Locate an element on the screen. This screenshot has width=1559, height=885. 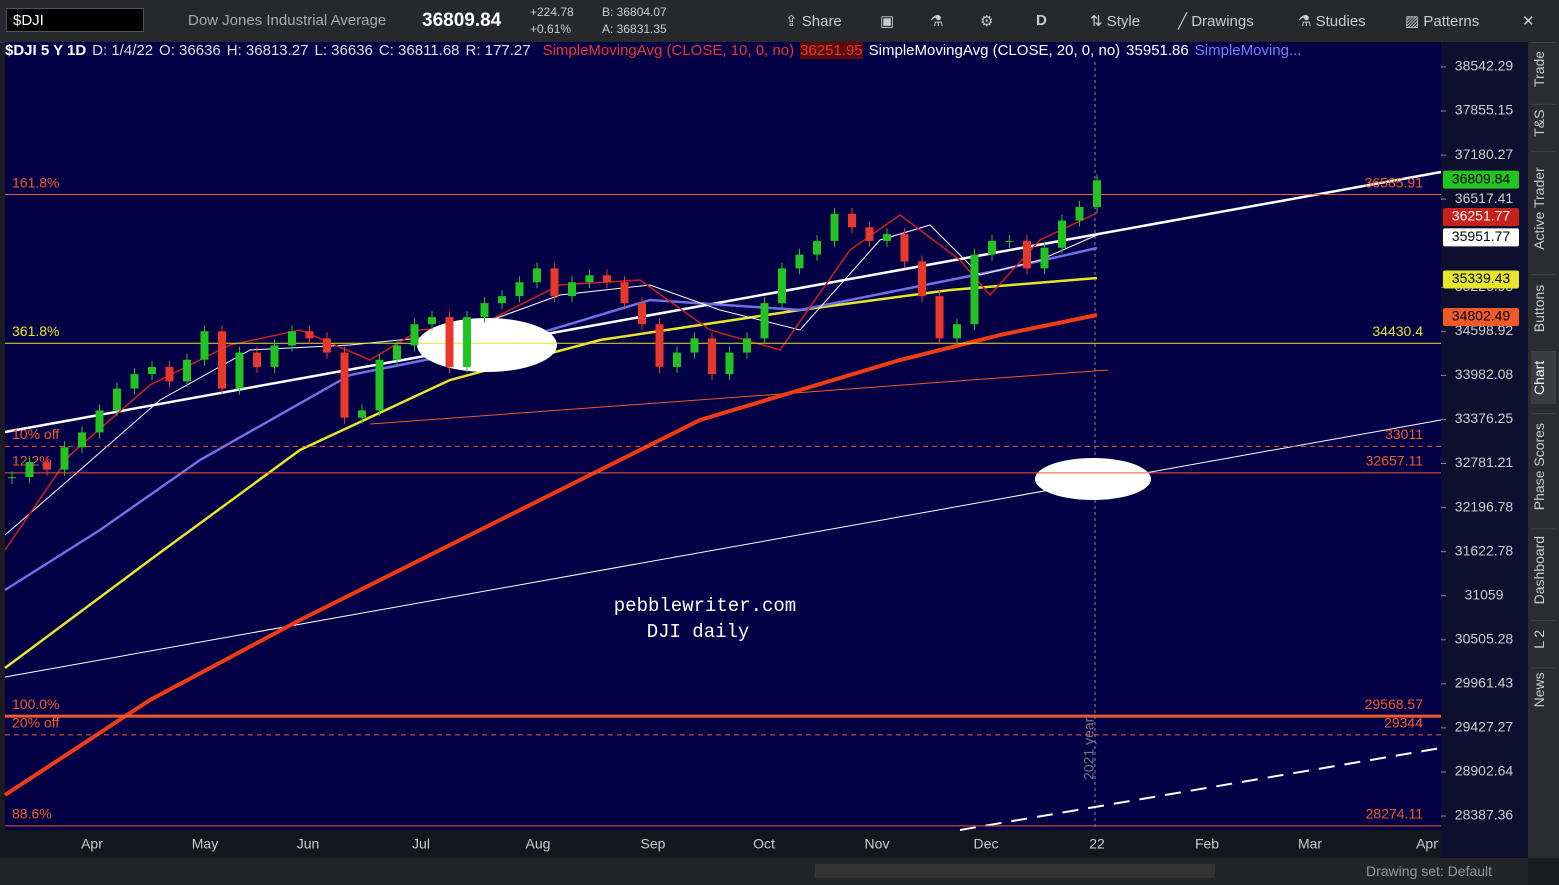
x-tick-label: Jul is located at coordinates (421, 844).